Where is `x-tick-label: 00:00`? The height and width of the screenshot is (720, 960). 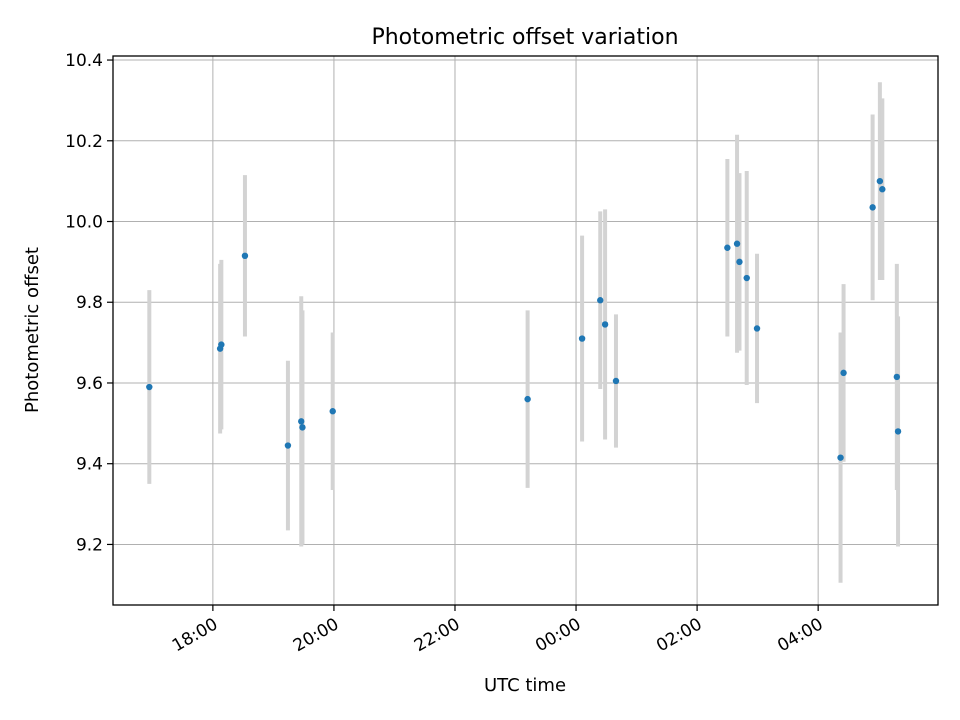 x-tick-label: 00:00 is located at coordinates (558, 635).